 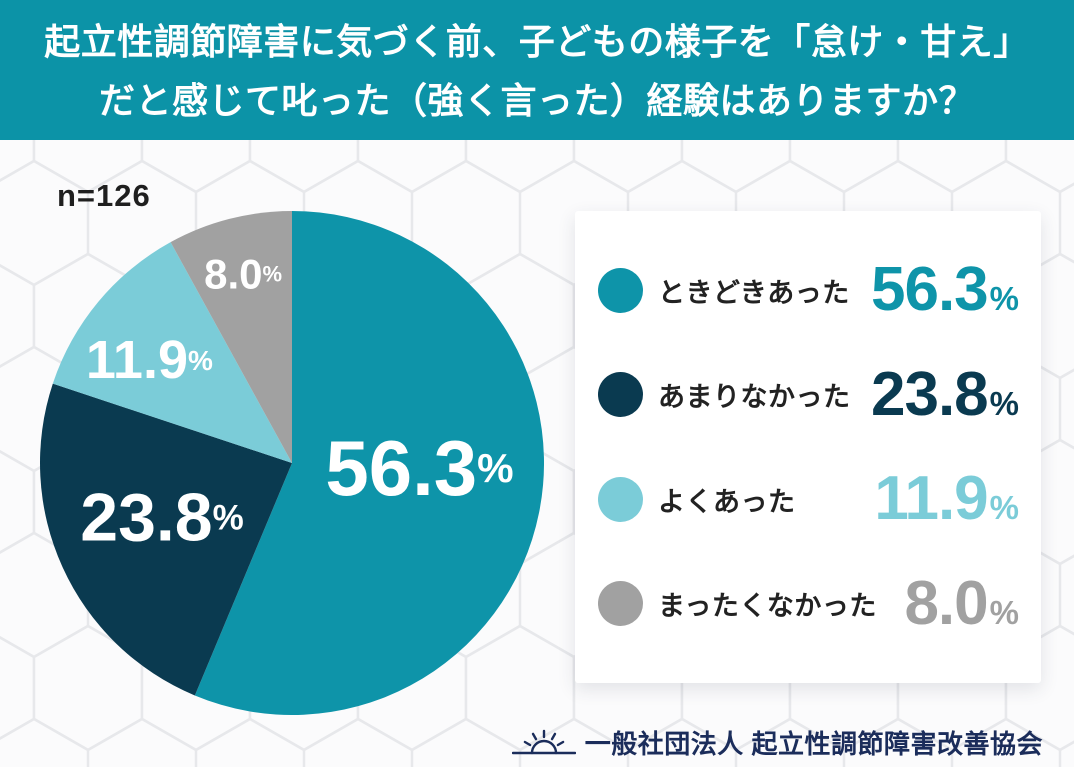 I want to click on legend-value-number: 11.9, so click(x=931, y=499).